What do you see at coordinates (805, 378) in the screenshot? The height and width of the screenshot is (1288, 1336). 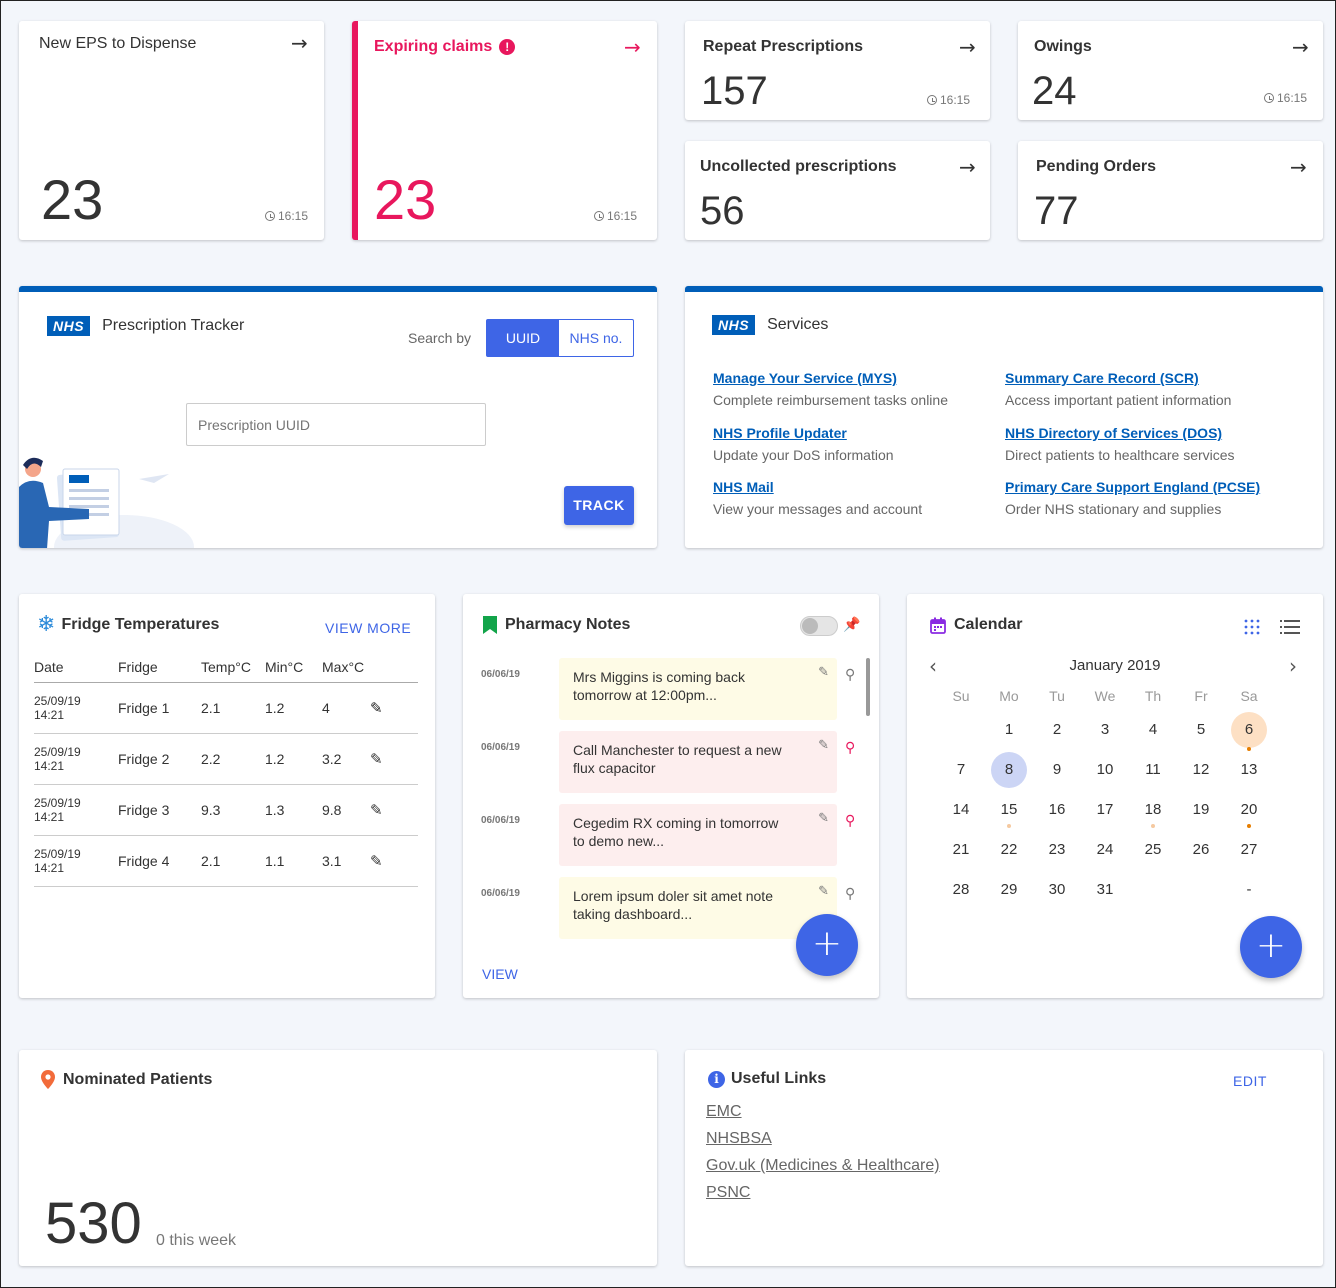 I see `service-link-mys: Manage Your Service (MYS)` at bounding box center [805, 378].